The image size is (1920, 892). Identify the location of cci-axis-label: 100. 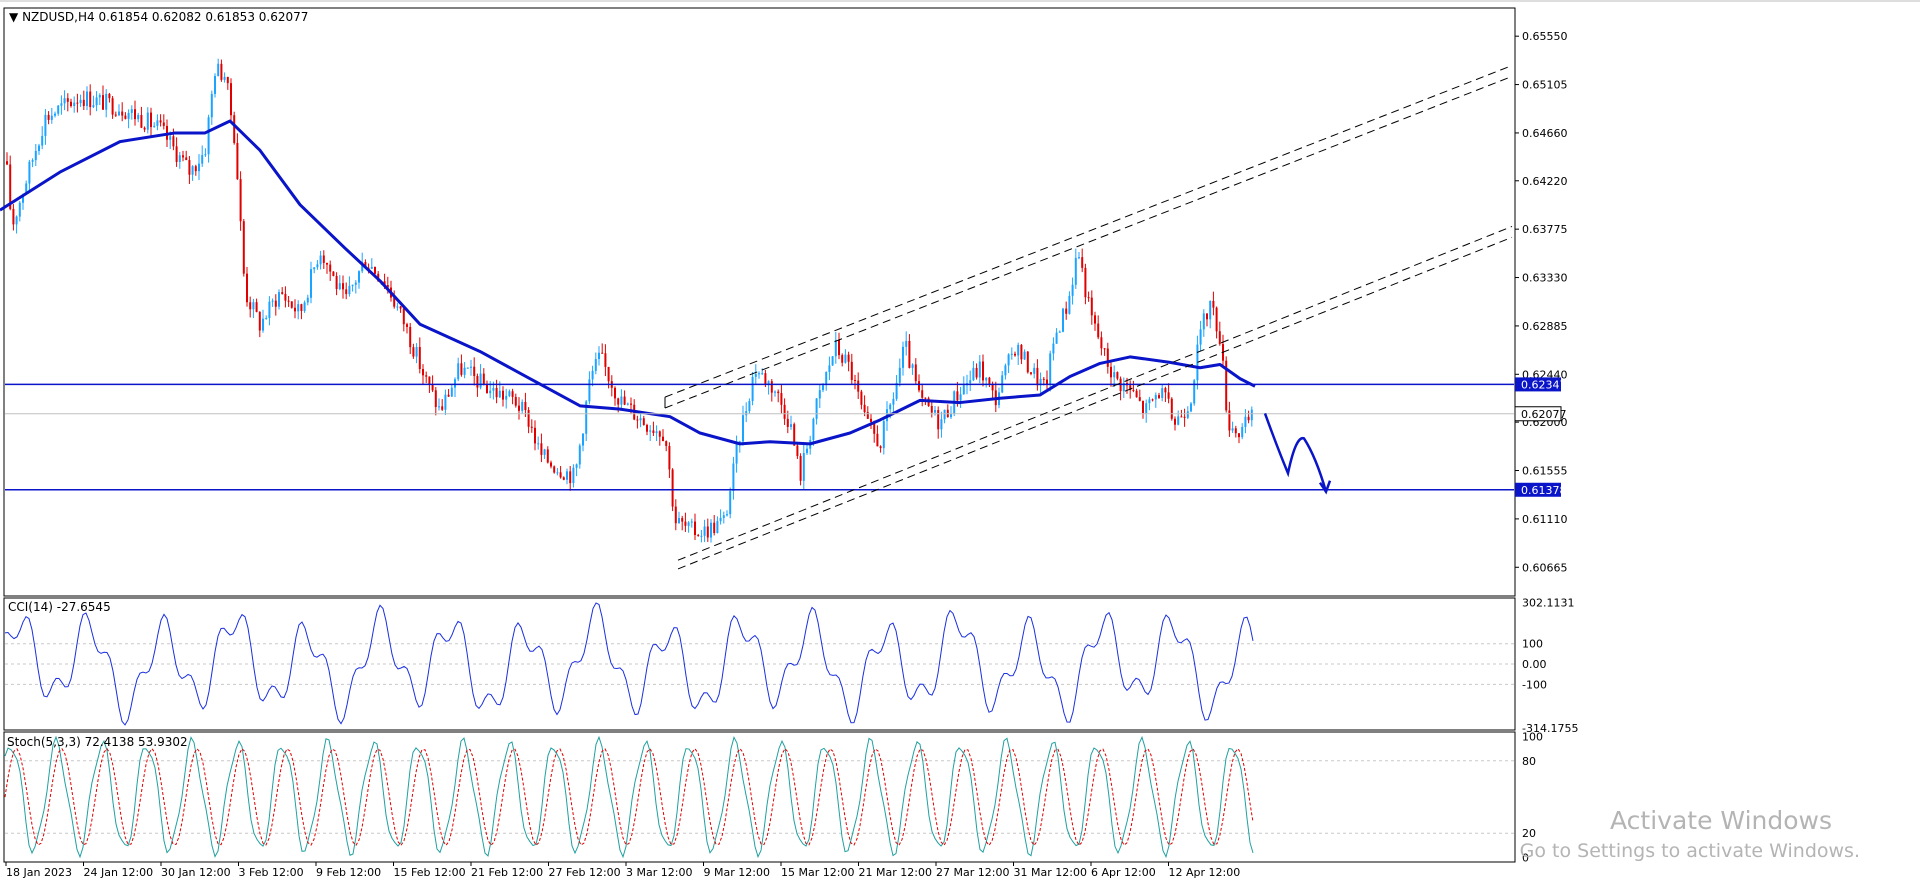
(1532, 644).